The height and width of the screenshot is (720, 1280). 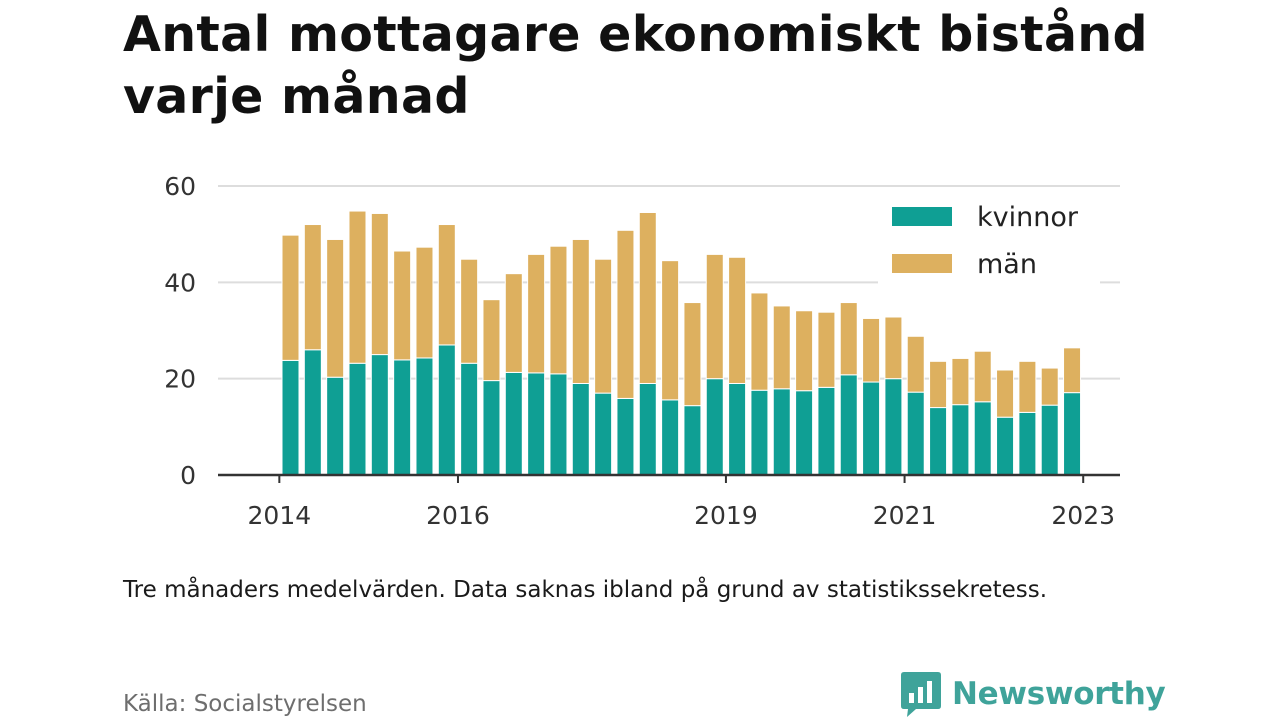 I want to click on y-tick-label: 60, so click(x=180, y=186).